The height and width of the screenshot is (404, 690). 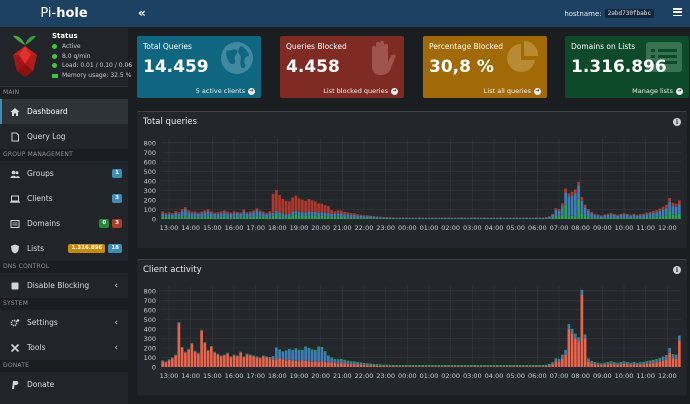 I want to click on sidebar-item-disable-blocking: Disable Blocking ‹, so click(x=64, y=285).